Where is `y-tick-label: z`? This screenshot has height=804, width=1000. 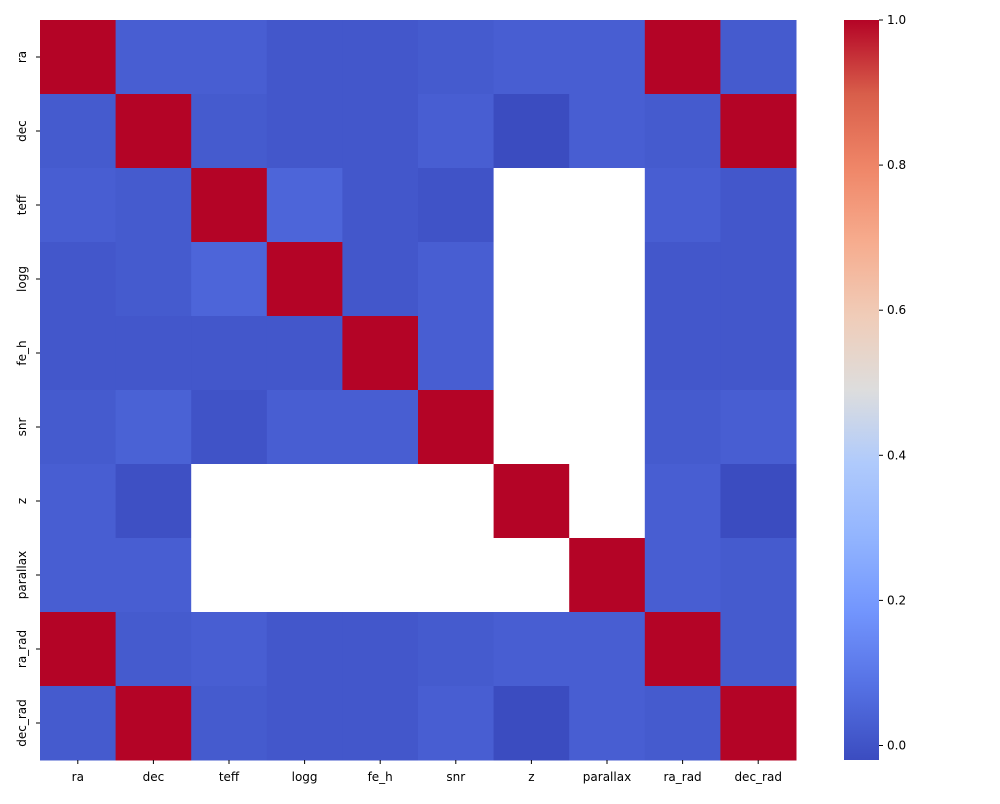 y-tick-label: z is located at coordinates (22, 501).